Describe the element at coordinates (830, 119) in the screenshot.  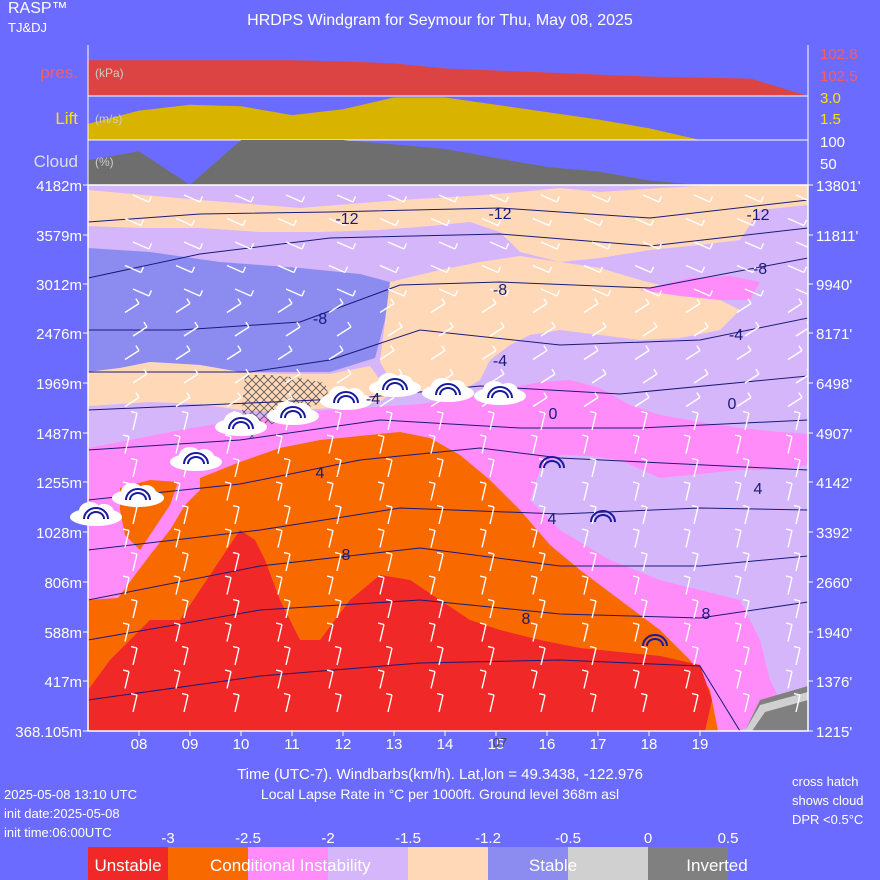
I see `lift-tick: 1.5` at that location.